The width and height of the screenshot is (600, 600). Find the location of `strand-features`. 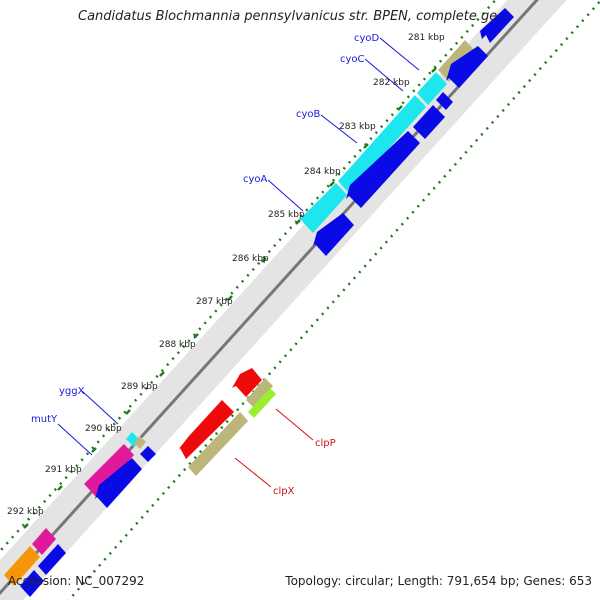

strand-features is located at coordinates (227, 422).